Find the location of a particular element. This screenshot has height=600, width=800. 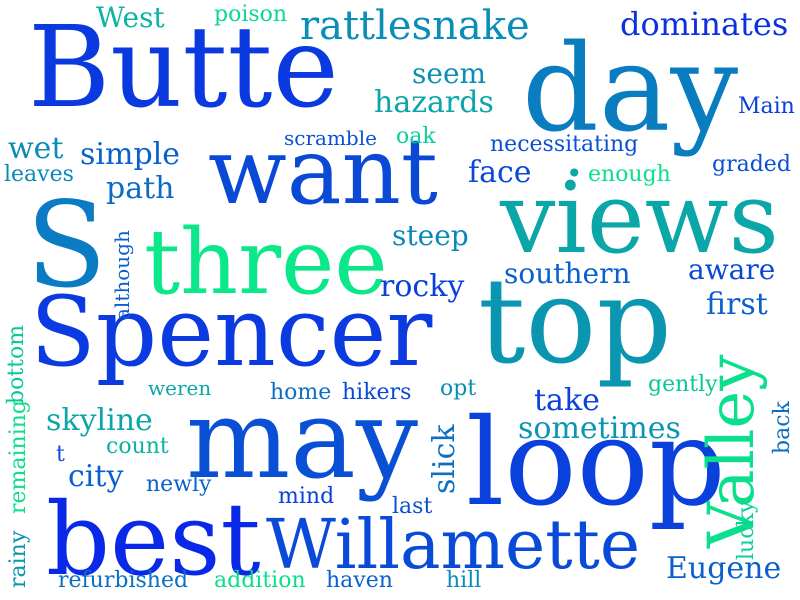

word-wet: wet is located at coordinates (36, 148).